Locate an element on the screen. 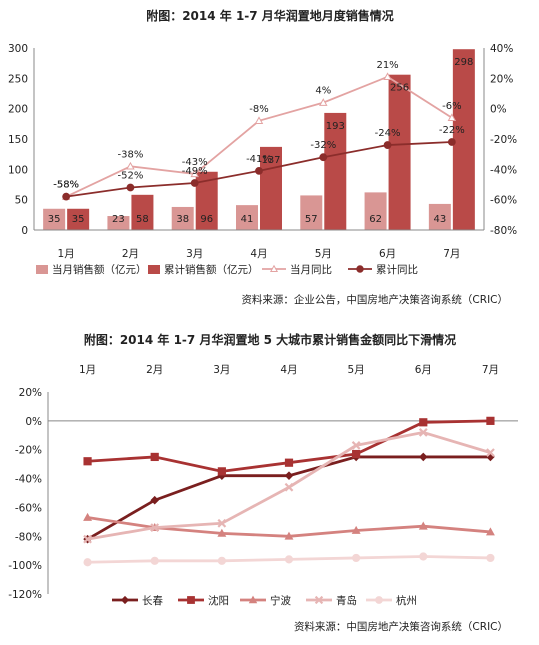 The height and width of the screenshot is (645, 539). chart1-cumulative-yoy-label: -41% is located at coordinates (259, 159).